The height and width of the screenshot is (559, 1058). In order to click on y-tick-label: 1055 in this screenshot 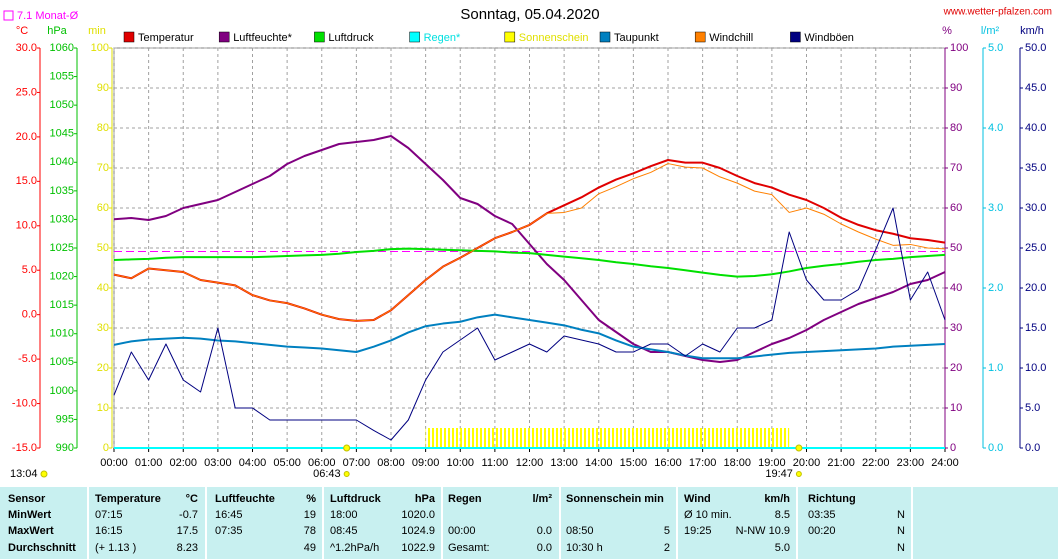, I will do `click(62, 76)`.